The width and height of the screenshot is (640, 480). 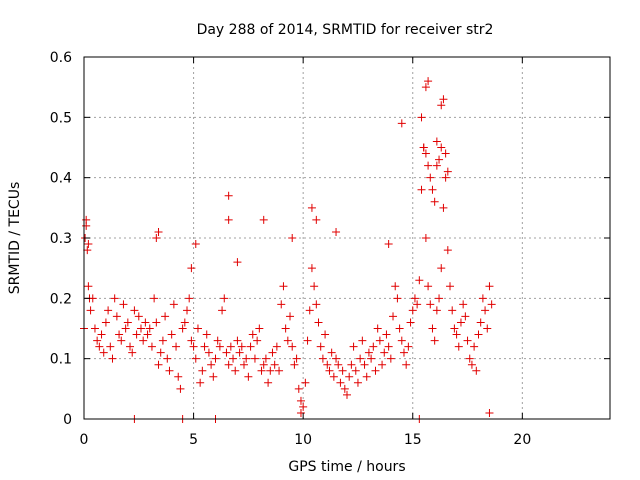 What do you see at coordinates (61, 299) in the screenshot?
I see `y-tick-label: 0.2` at bounding box center [61, 299].